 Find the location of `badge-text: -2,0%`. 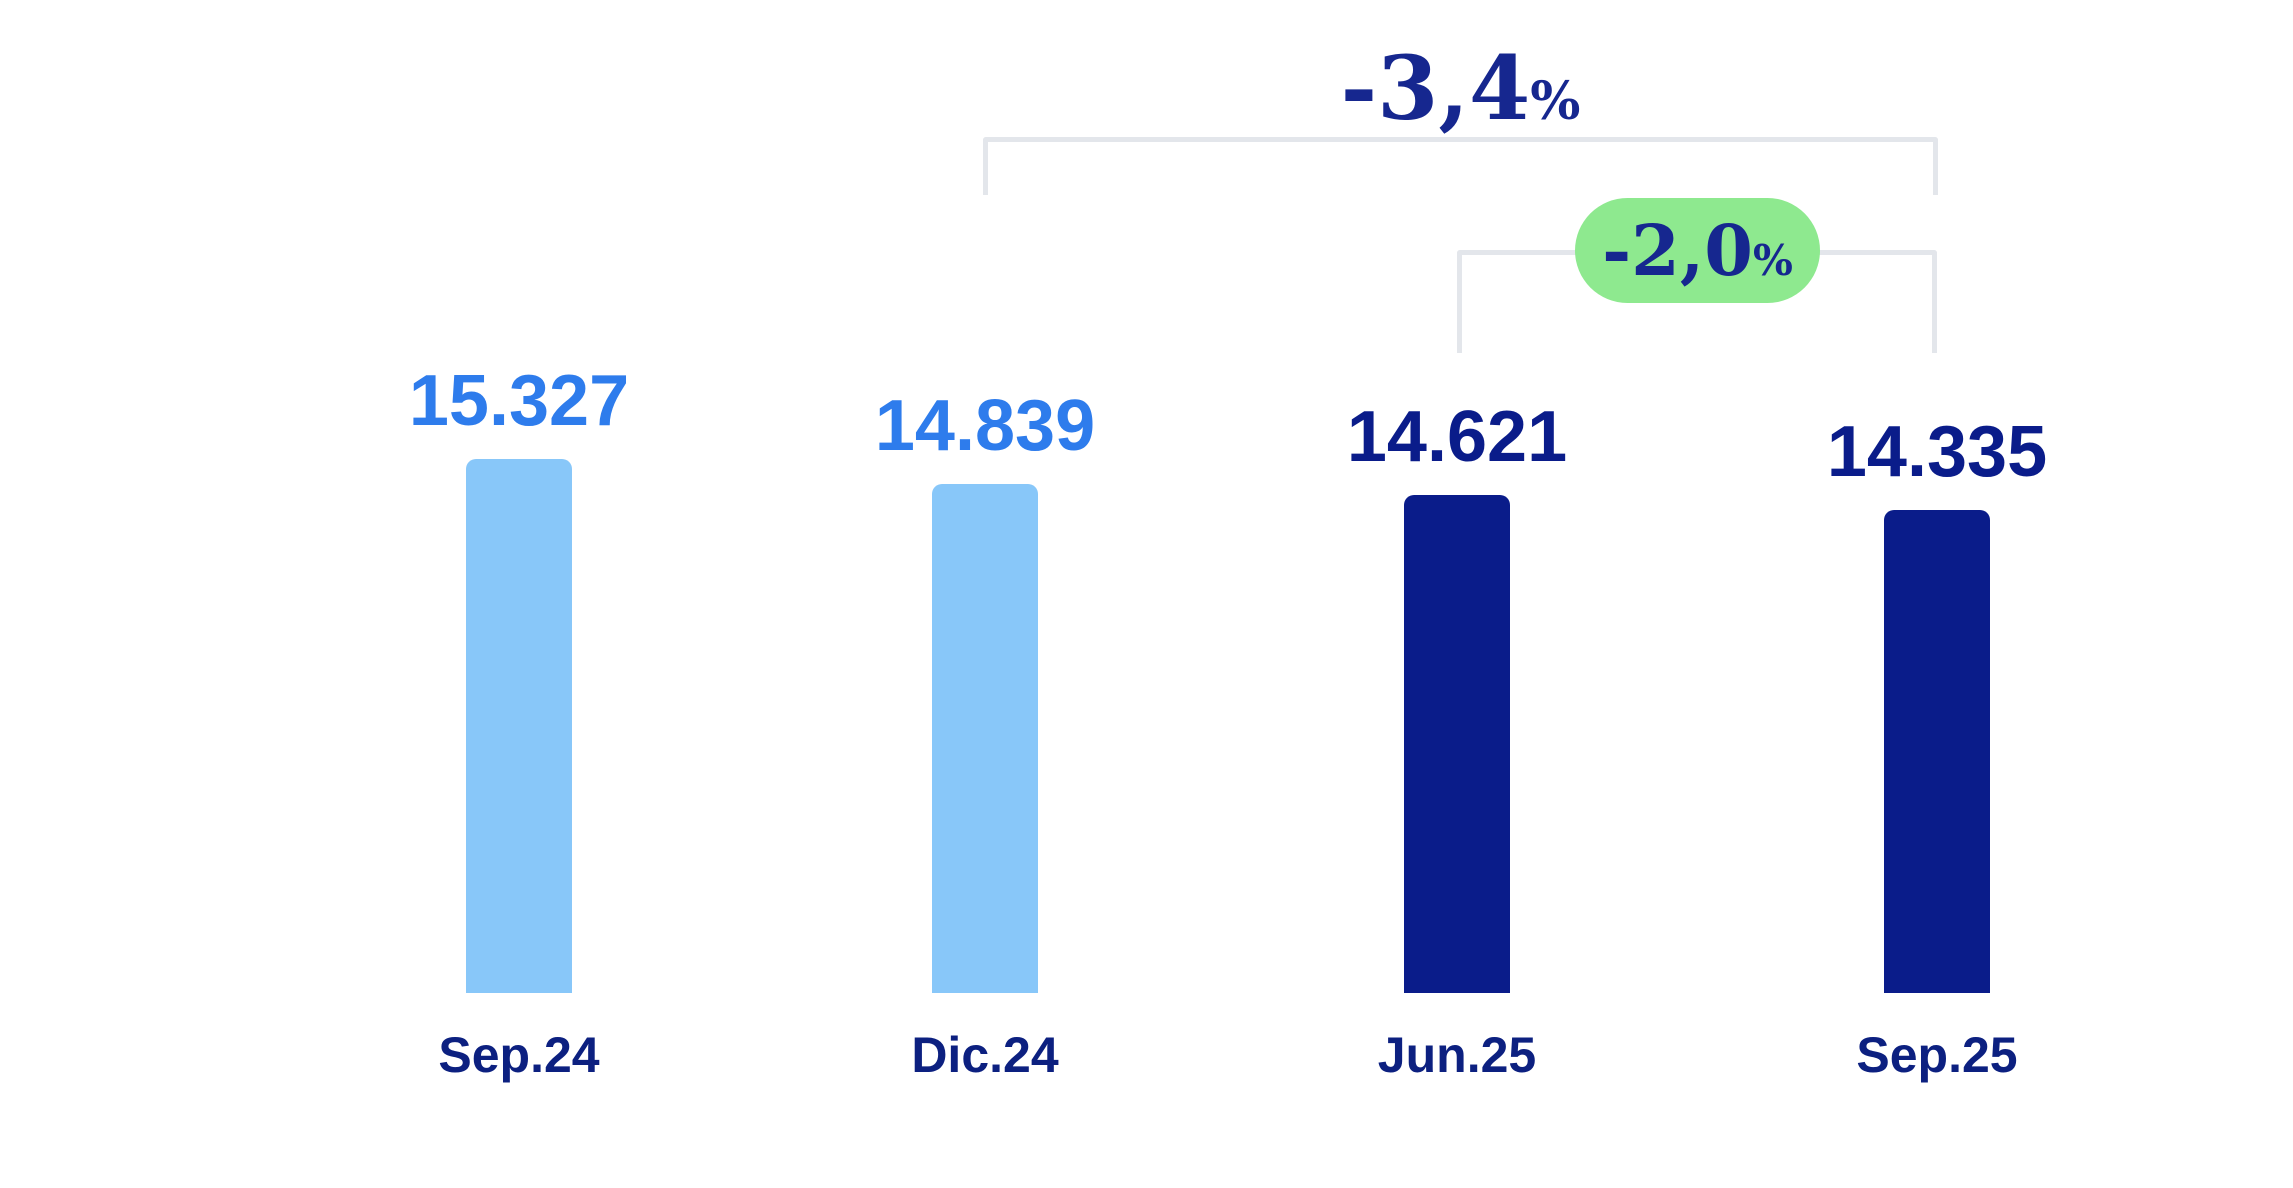

badge-text: -2,0% is located at coordinates (1697, 250).